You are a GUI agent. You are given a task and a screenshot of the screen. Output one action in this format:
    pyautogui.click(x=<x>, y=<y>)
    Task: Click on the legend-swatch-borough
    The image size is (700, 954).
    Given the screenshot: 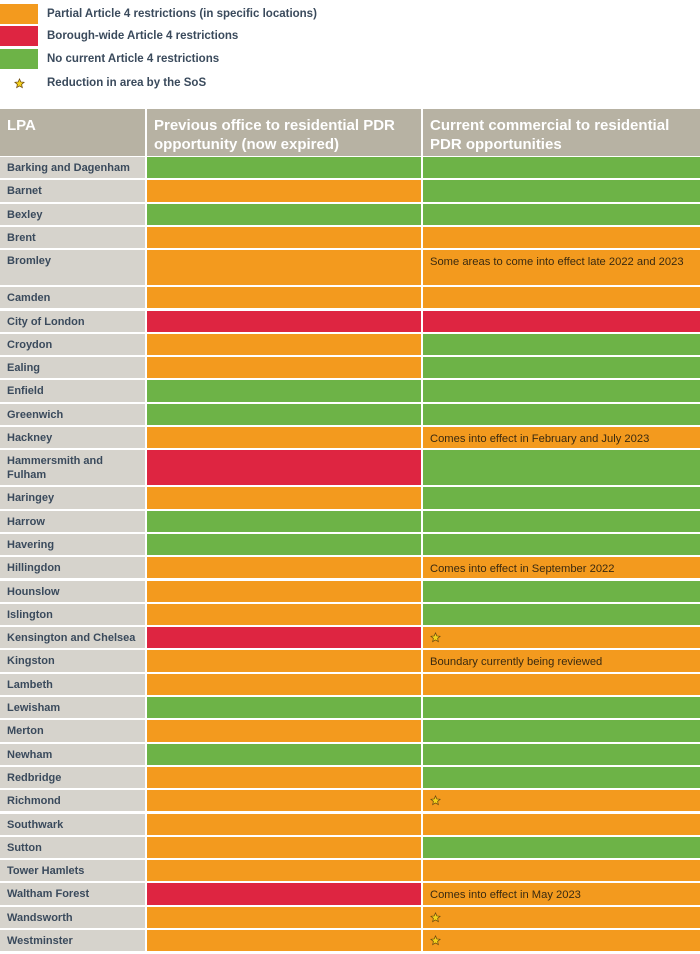 What is the action you would take?
    pyautogui.click(x=19, y=36)
    